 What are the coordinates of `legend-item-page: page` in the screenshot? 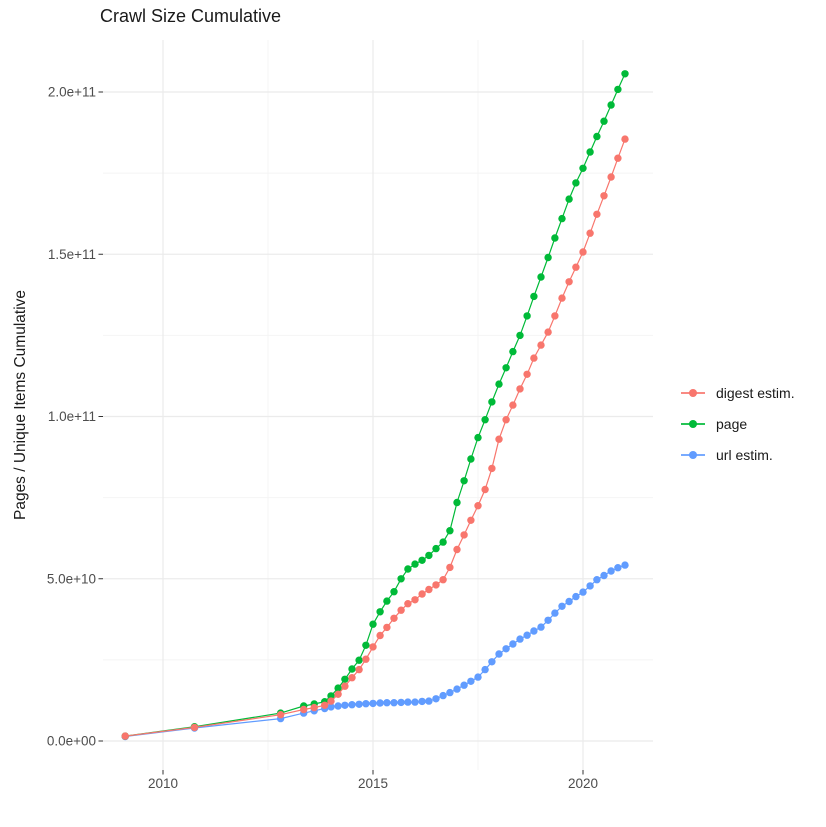 It's located at (738, 423).